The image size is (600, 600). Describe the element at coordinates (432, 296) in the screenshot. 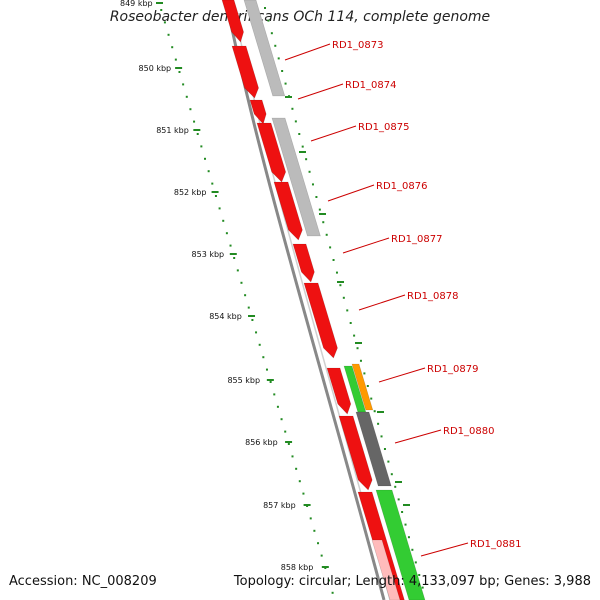

I see `gene-label: RD1_0878` at that location.